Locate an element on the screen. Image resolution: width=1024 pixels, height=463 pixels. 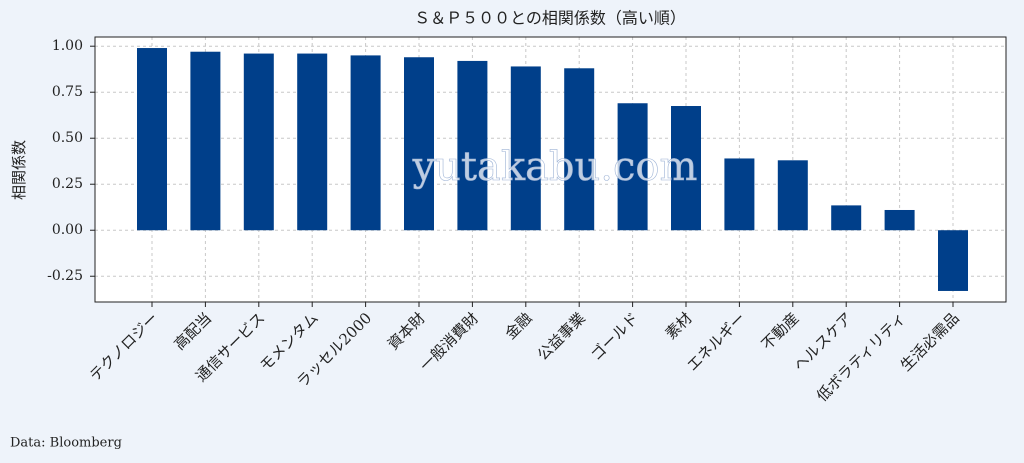
y-tick-label: 0.00 is located at coordinates (67, 230).